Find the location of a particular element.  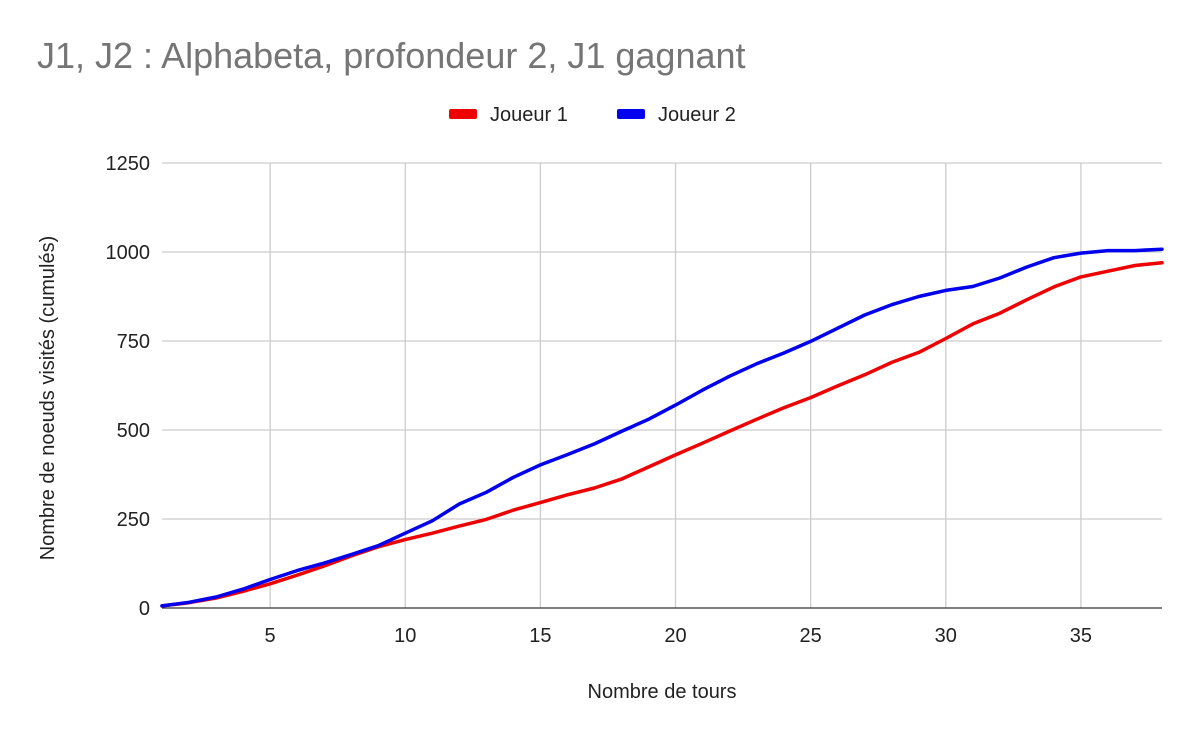

x-tick-label-5: 5 is located at coordinates (270, 636).